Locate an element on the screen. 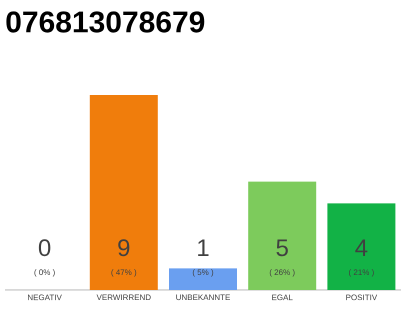  x-tick-label: UNBEKANNTE is located at coordinates (203, 297).